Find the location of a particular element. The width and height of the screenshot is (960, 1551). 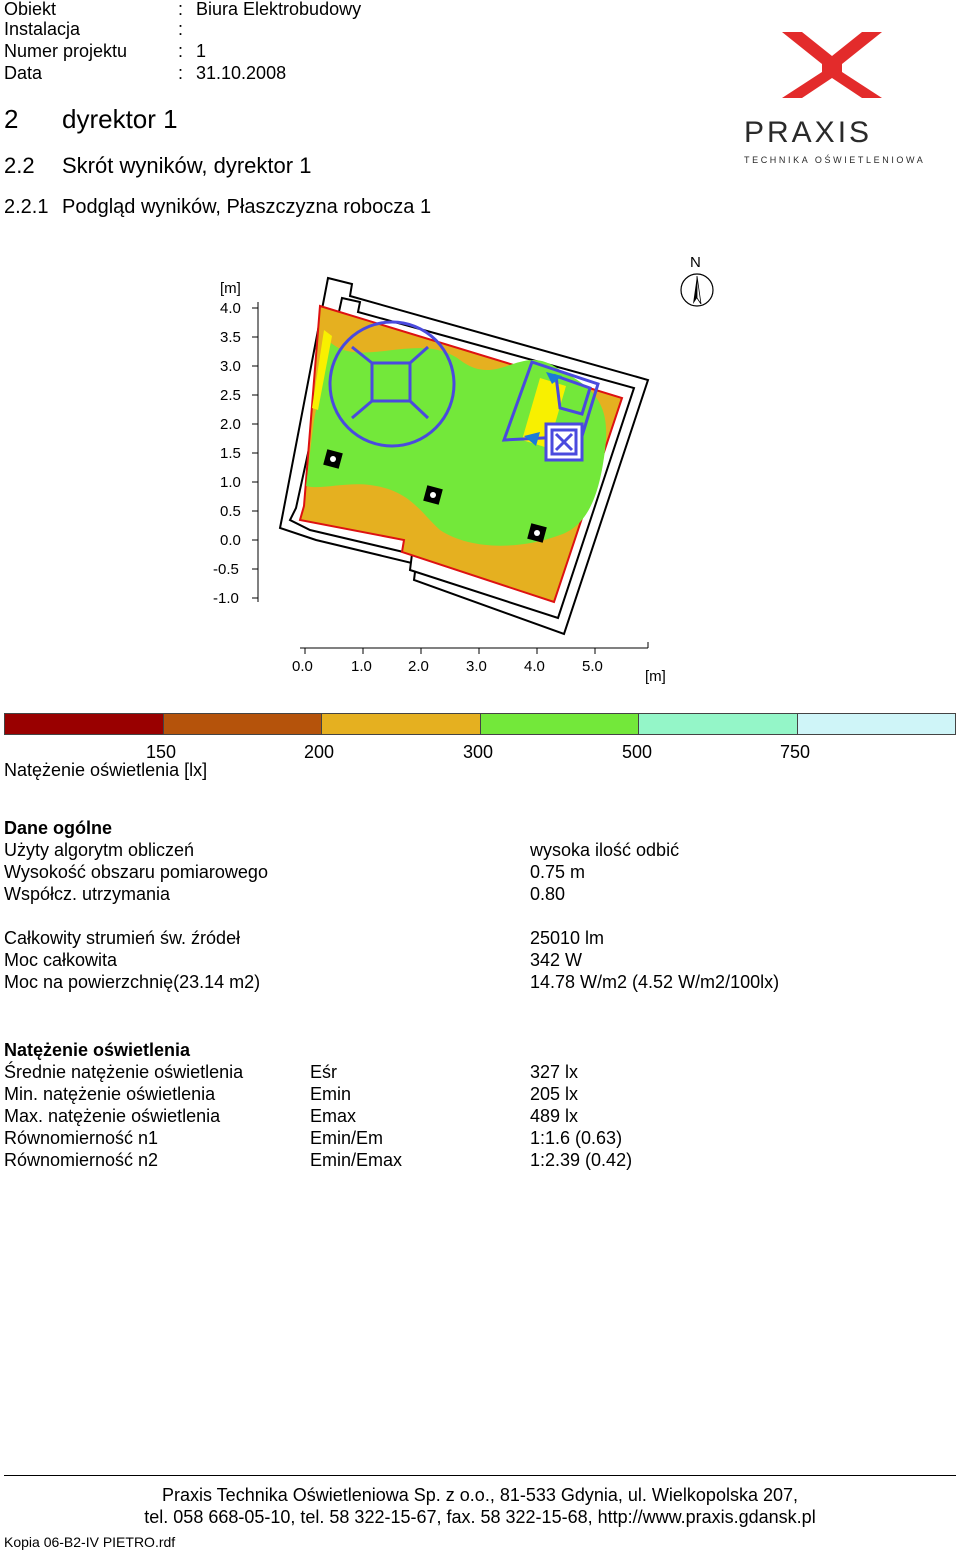

heading-3-number: 2.2.1 is located at coordinates (26, 207).